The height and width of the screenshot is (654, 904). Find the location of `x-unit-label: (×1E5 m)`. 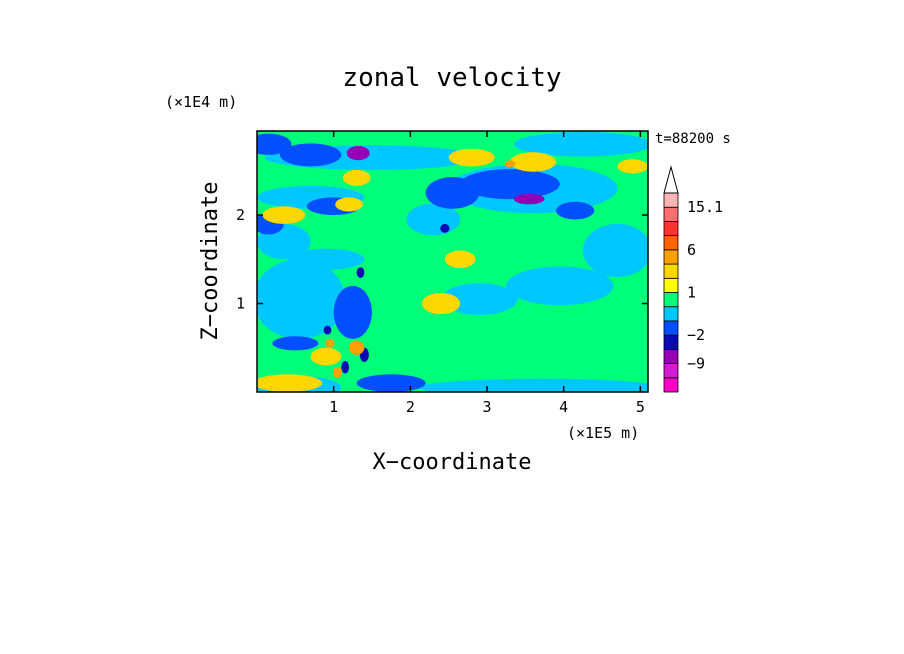

x-unit-label: (×1E5 m) is located at coordinates (603, 433).